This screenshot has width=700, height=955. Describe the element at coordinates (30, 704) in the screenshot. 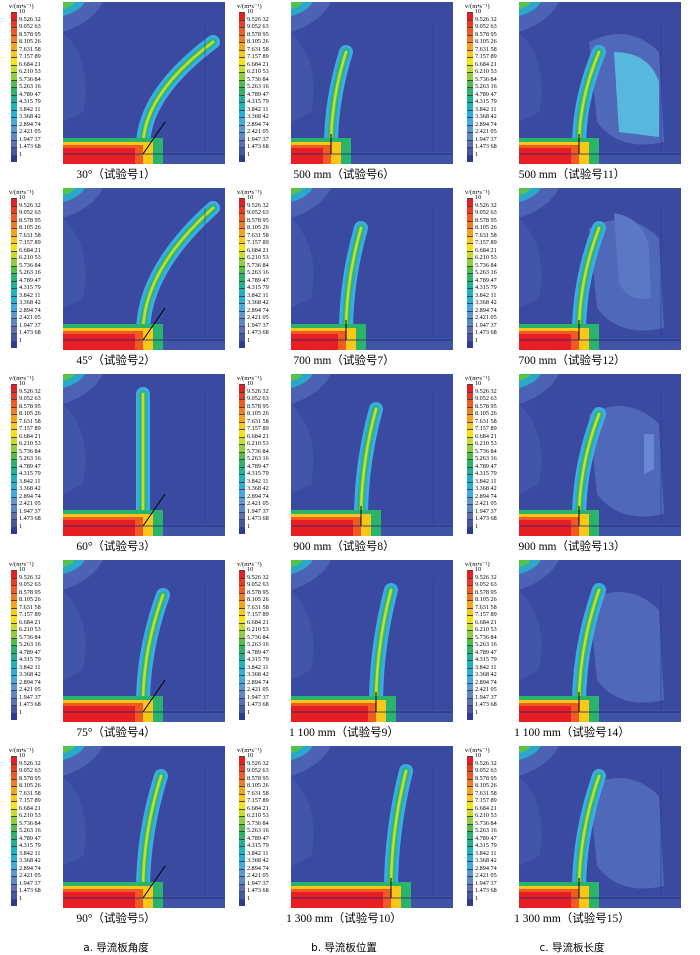

I see `legend-tick-label: 1.473 68` at that location.